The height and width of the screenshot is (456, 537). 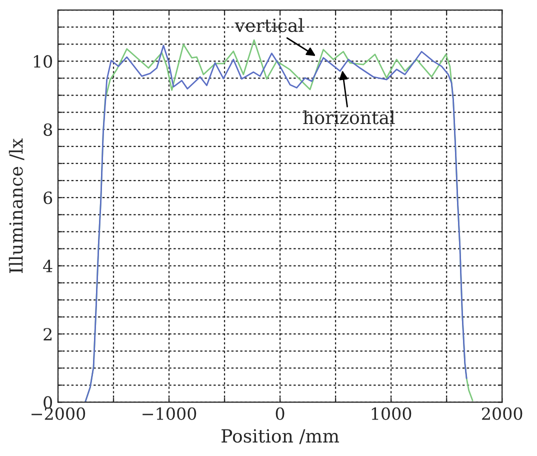 What do you see at coordinates (47, 266) in the screenshot?
I see `y-tick-label: 4` at bounding box center [47, 266].